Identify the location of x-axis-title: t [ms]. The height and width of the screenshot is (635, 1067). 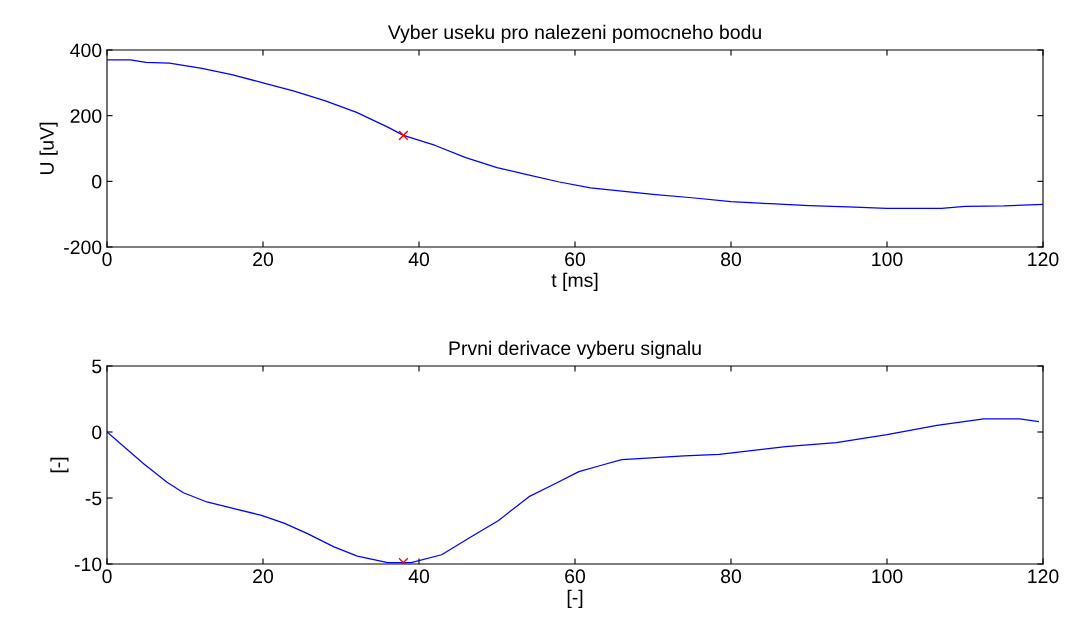
(574, 281).